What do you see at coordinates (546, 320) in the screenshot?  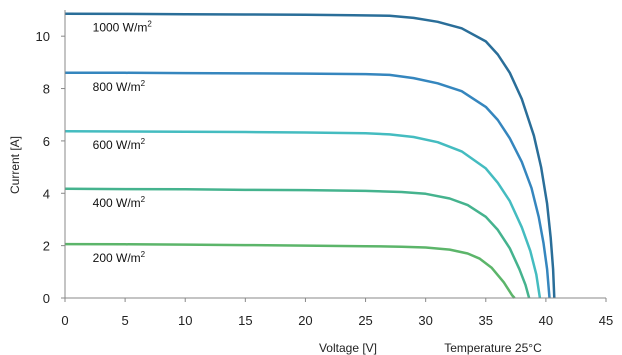 I see `x-tick-label: 40` at bounding box center [546, 320].